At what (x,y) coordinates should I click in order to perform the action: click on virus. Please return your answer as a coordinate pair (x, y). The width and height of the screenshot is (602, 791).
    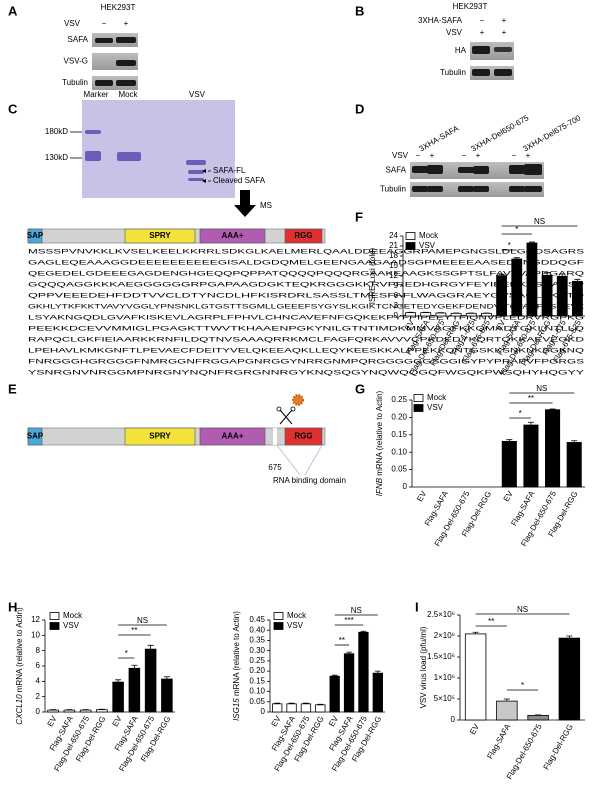
    Looking at the image, I should click on (298, 400).